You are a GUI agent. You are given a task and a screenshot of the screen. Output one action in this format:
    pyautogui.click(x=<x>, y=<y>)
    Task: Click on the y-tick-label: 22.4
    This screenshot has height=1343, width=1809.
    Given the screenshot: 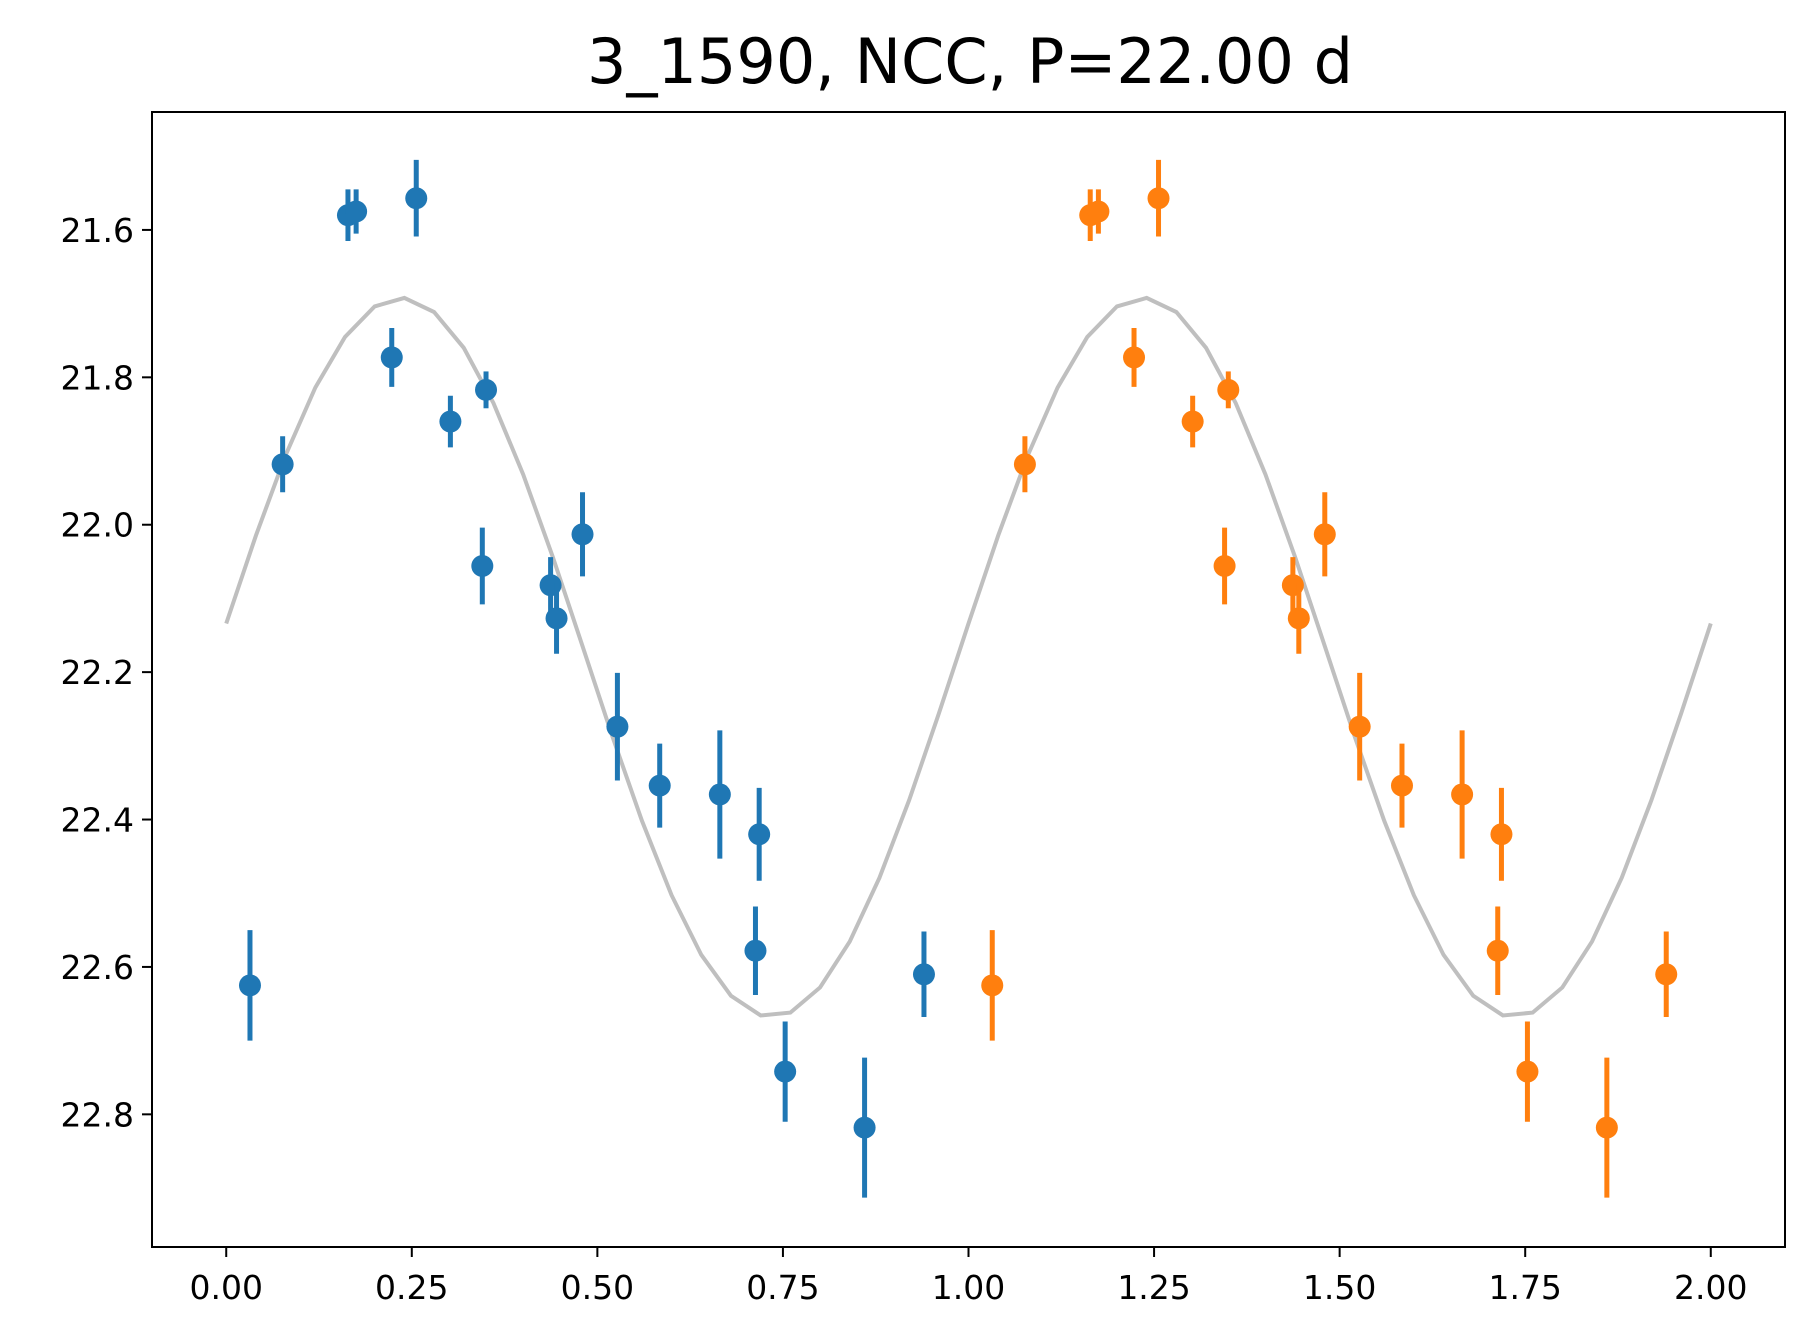 What is the action you would take?
    pyautogui.click(x=97, y=820)
    